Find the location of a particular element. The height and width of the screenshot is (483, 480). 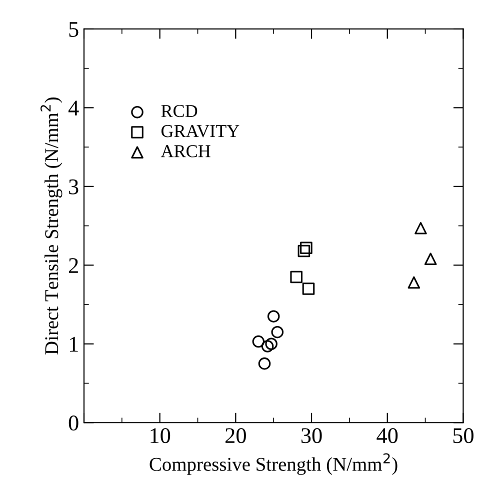

legend-label: RCD is located at coordinates (179, 111).